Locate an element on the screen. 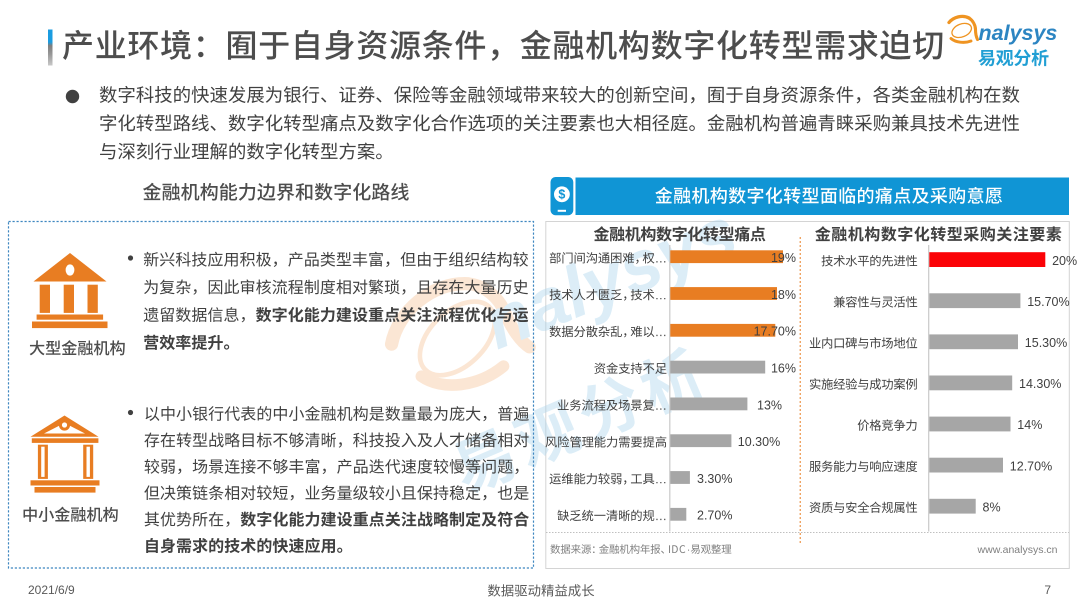 The width and height of the screenshot is (1080, 608). svg-text: 17.70% is located at coordinates (775, 332).